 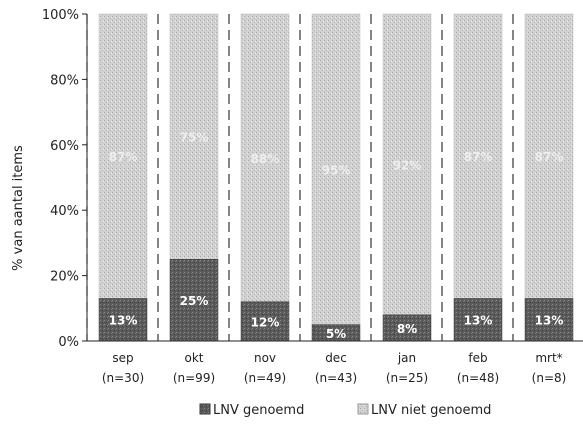 What do you see at coordinates (68, 342) in the screenshot?
I see `y-tick-label: 0%` at bounding box center [68, 342].